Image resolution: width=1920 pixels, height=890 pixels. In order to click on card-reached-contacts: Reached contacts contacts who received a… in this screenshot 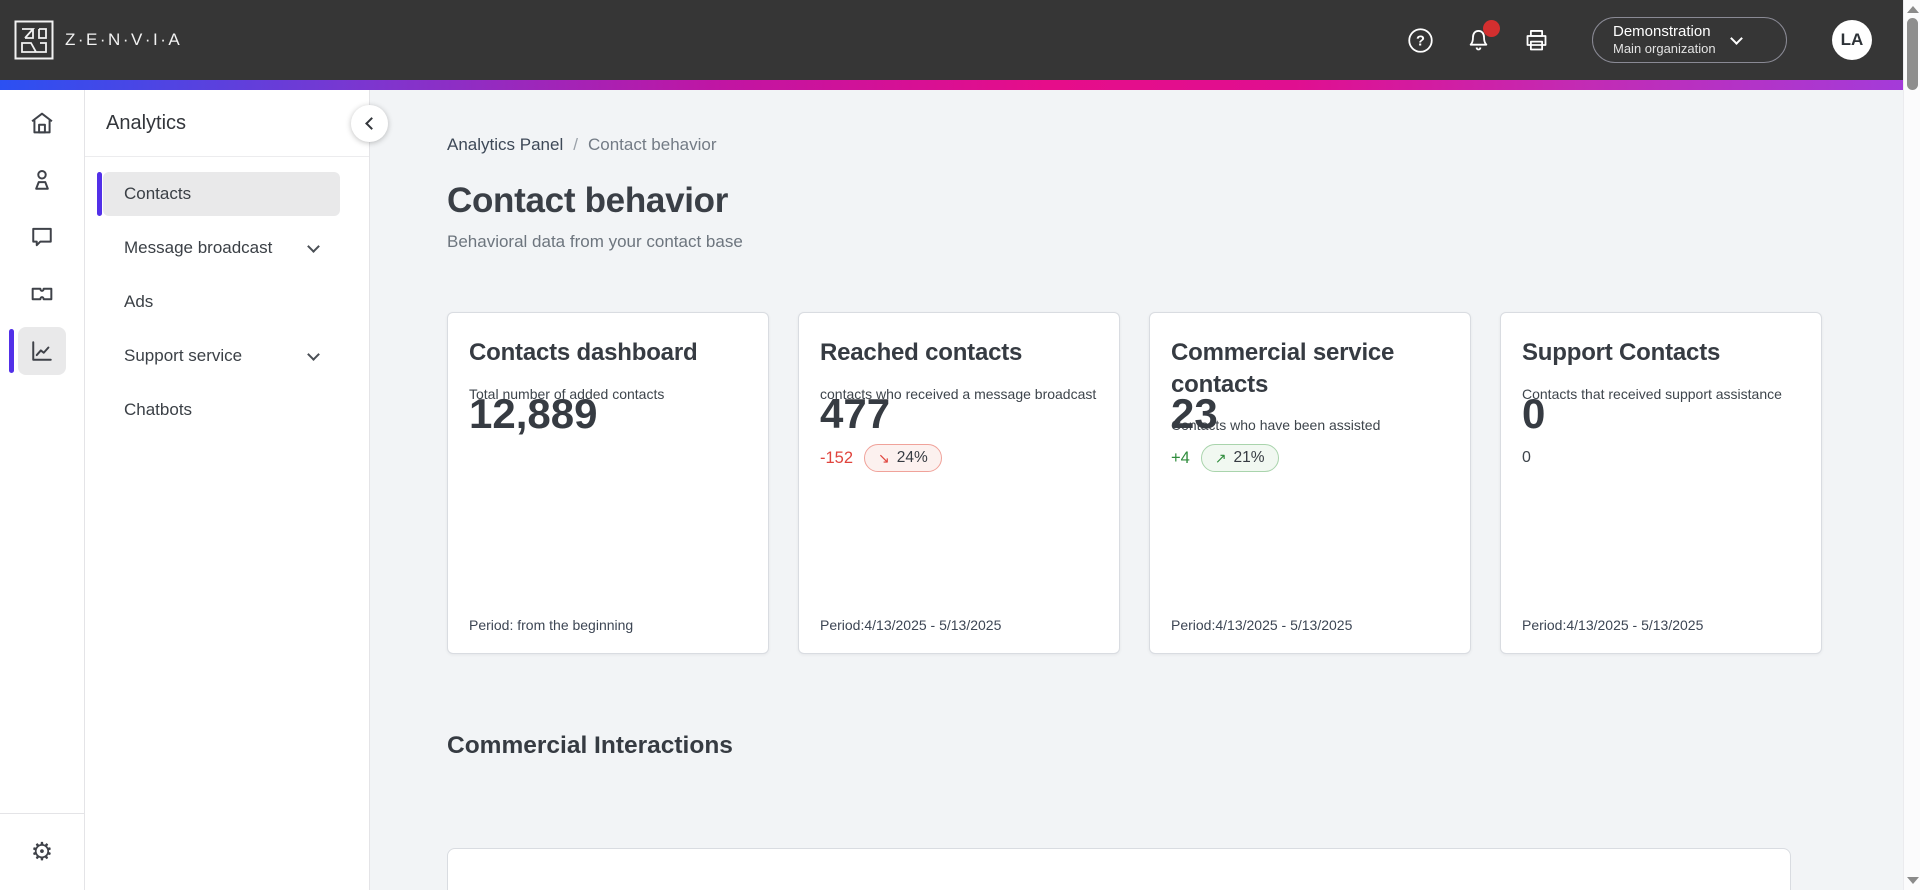, I will do `click(959, 483)`.